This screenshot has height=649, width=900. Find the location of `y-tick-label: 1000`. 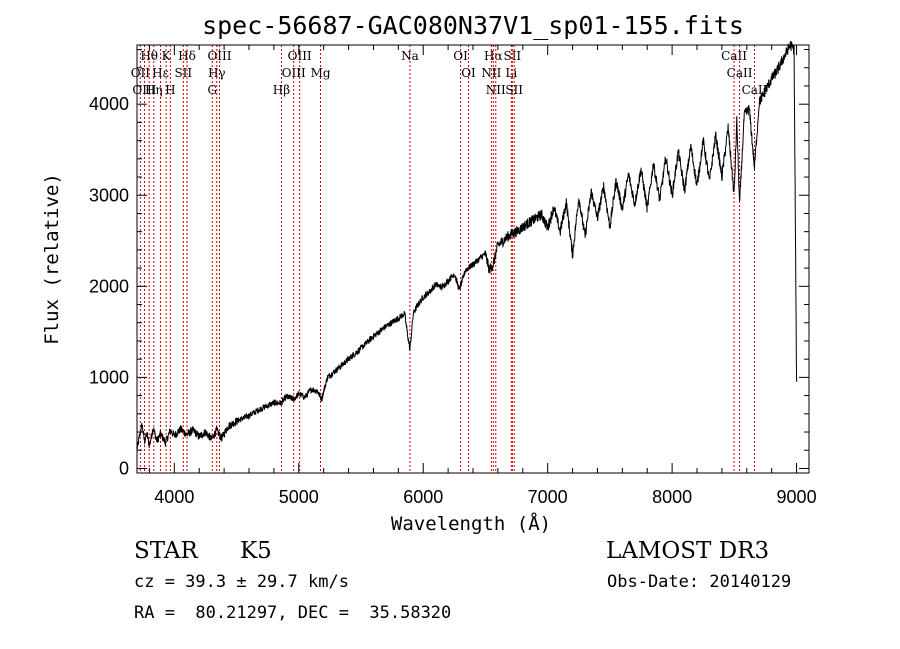

y-tick-label: 1000 is located at coordinates (109, 377).